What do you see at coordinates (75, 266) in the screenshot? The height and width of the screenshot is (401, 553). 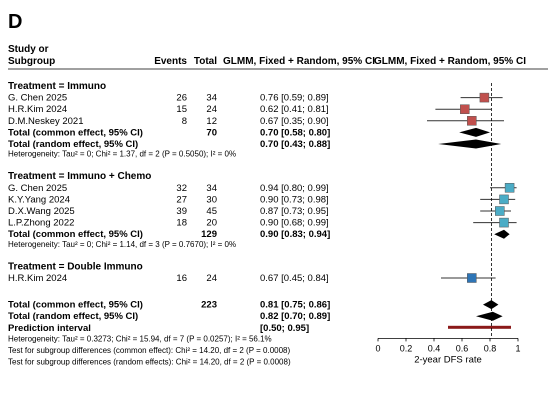 I see `subgroup-title: Treatment = Double Immuno` at bounding box center [75, 266].